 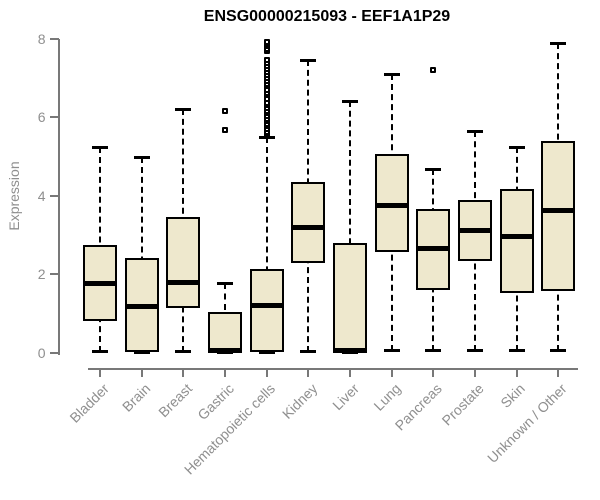 What do you see at coordinates (391, 206) in the screenshot?
I see `median-line-lung` at bounding box center [391, 206].